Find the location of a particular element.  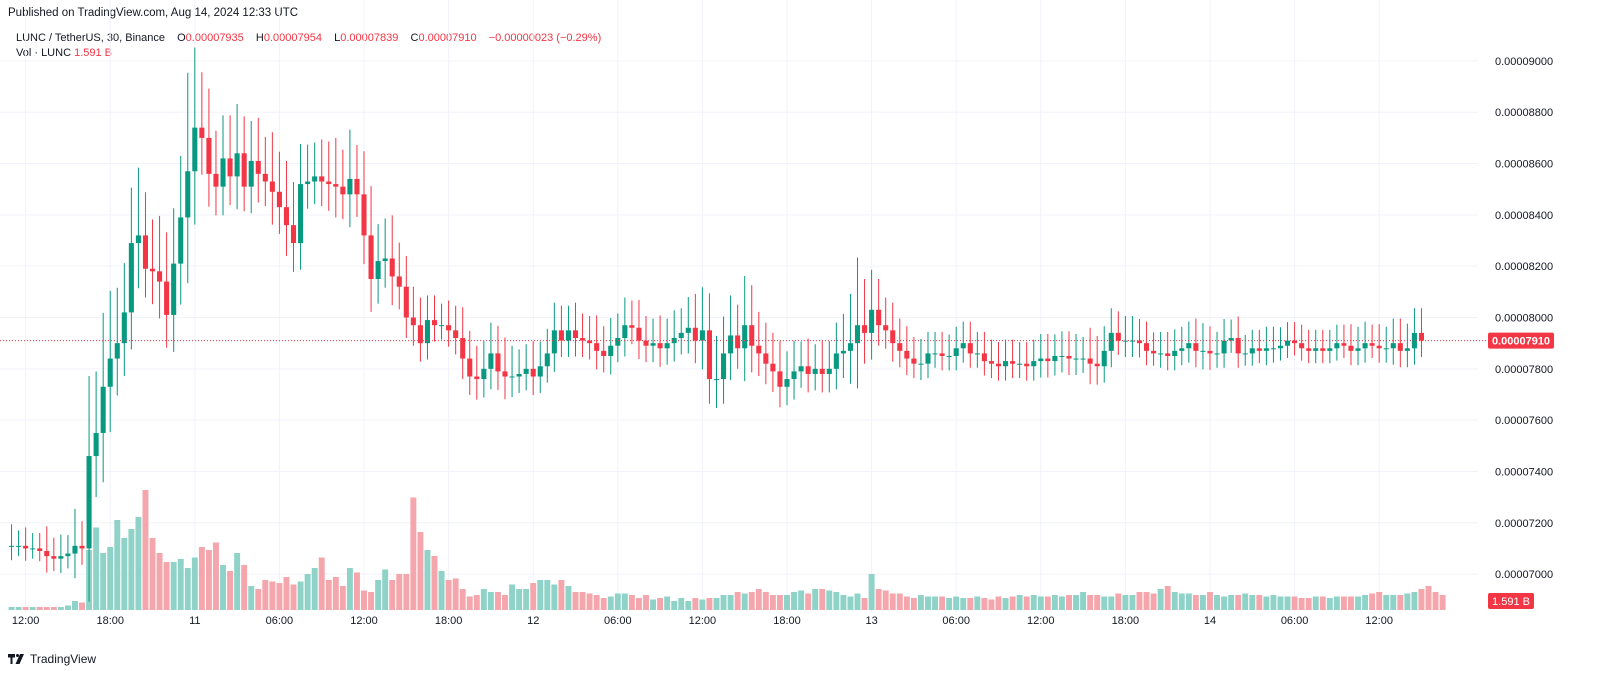

volume-label: Vol · LUNC is located at coordinates (44, 53).